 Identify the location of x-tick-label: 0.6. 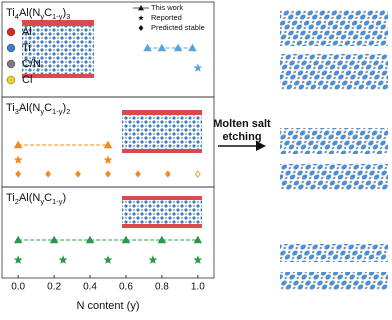
(126, 287).